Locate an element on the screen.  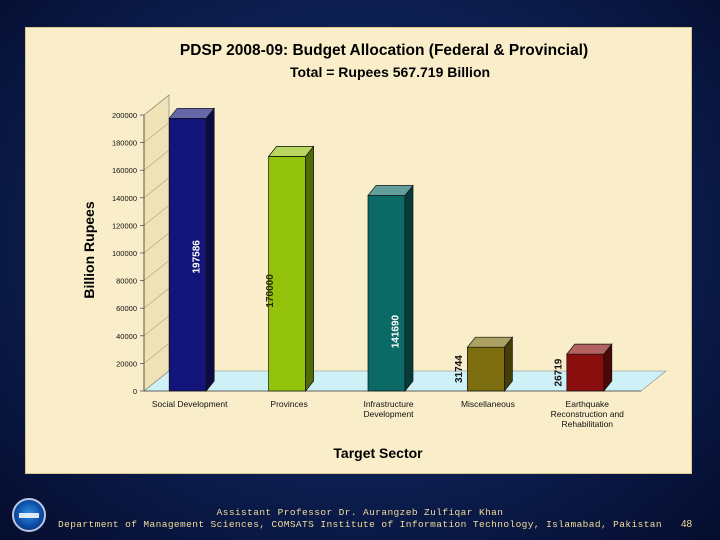
x-category-label: Provinces is located at coordinates (288, 404).